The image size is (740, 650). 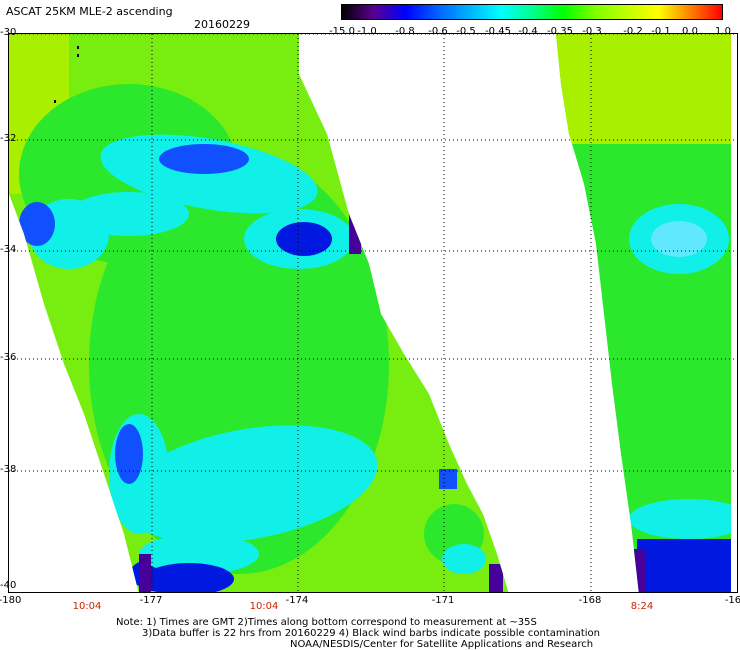 What do you see at coordinates (8, 249) in the screenshot?
I see `lat-tick-label: -34` at bounding box center [8, 249].